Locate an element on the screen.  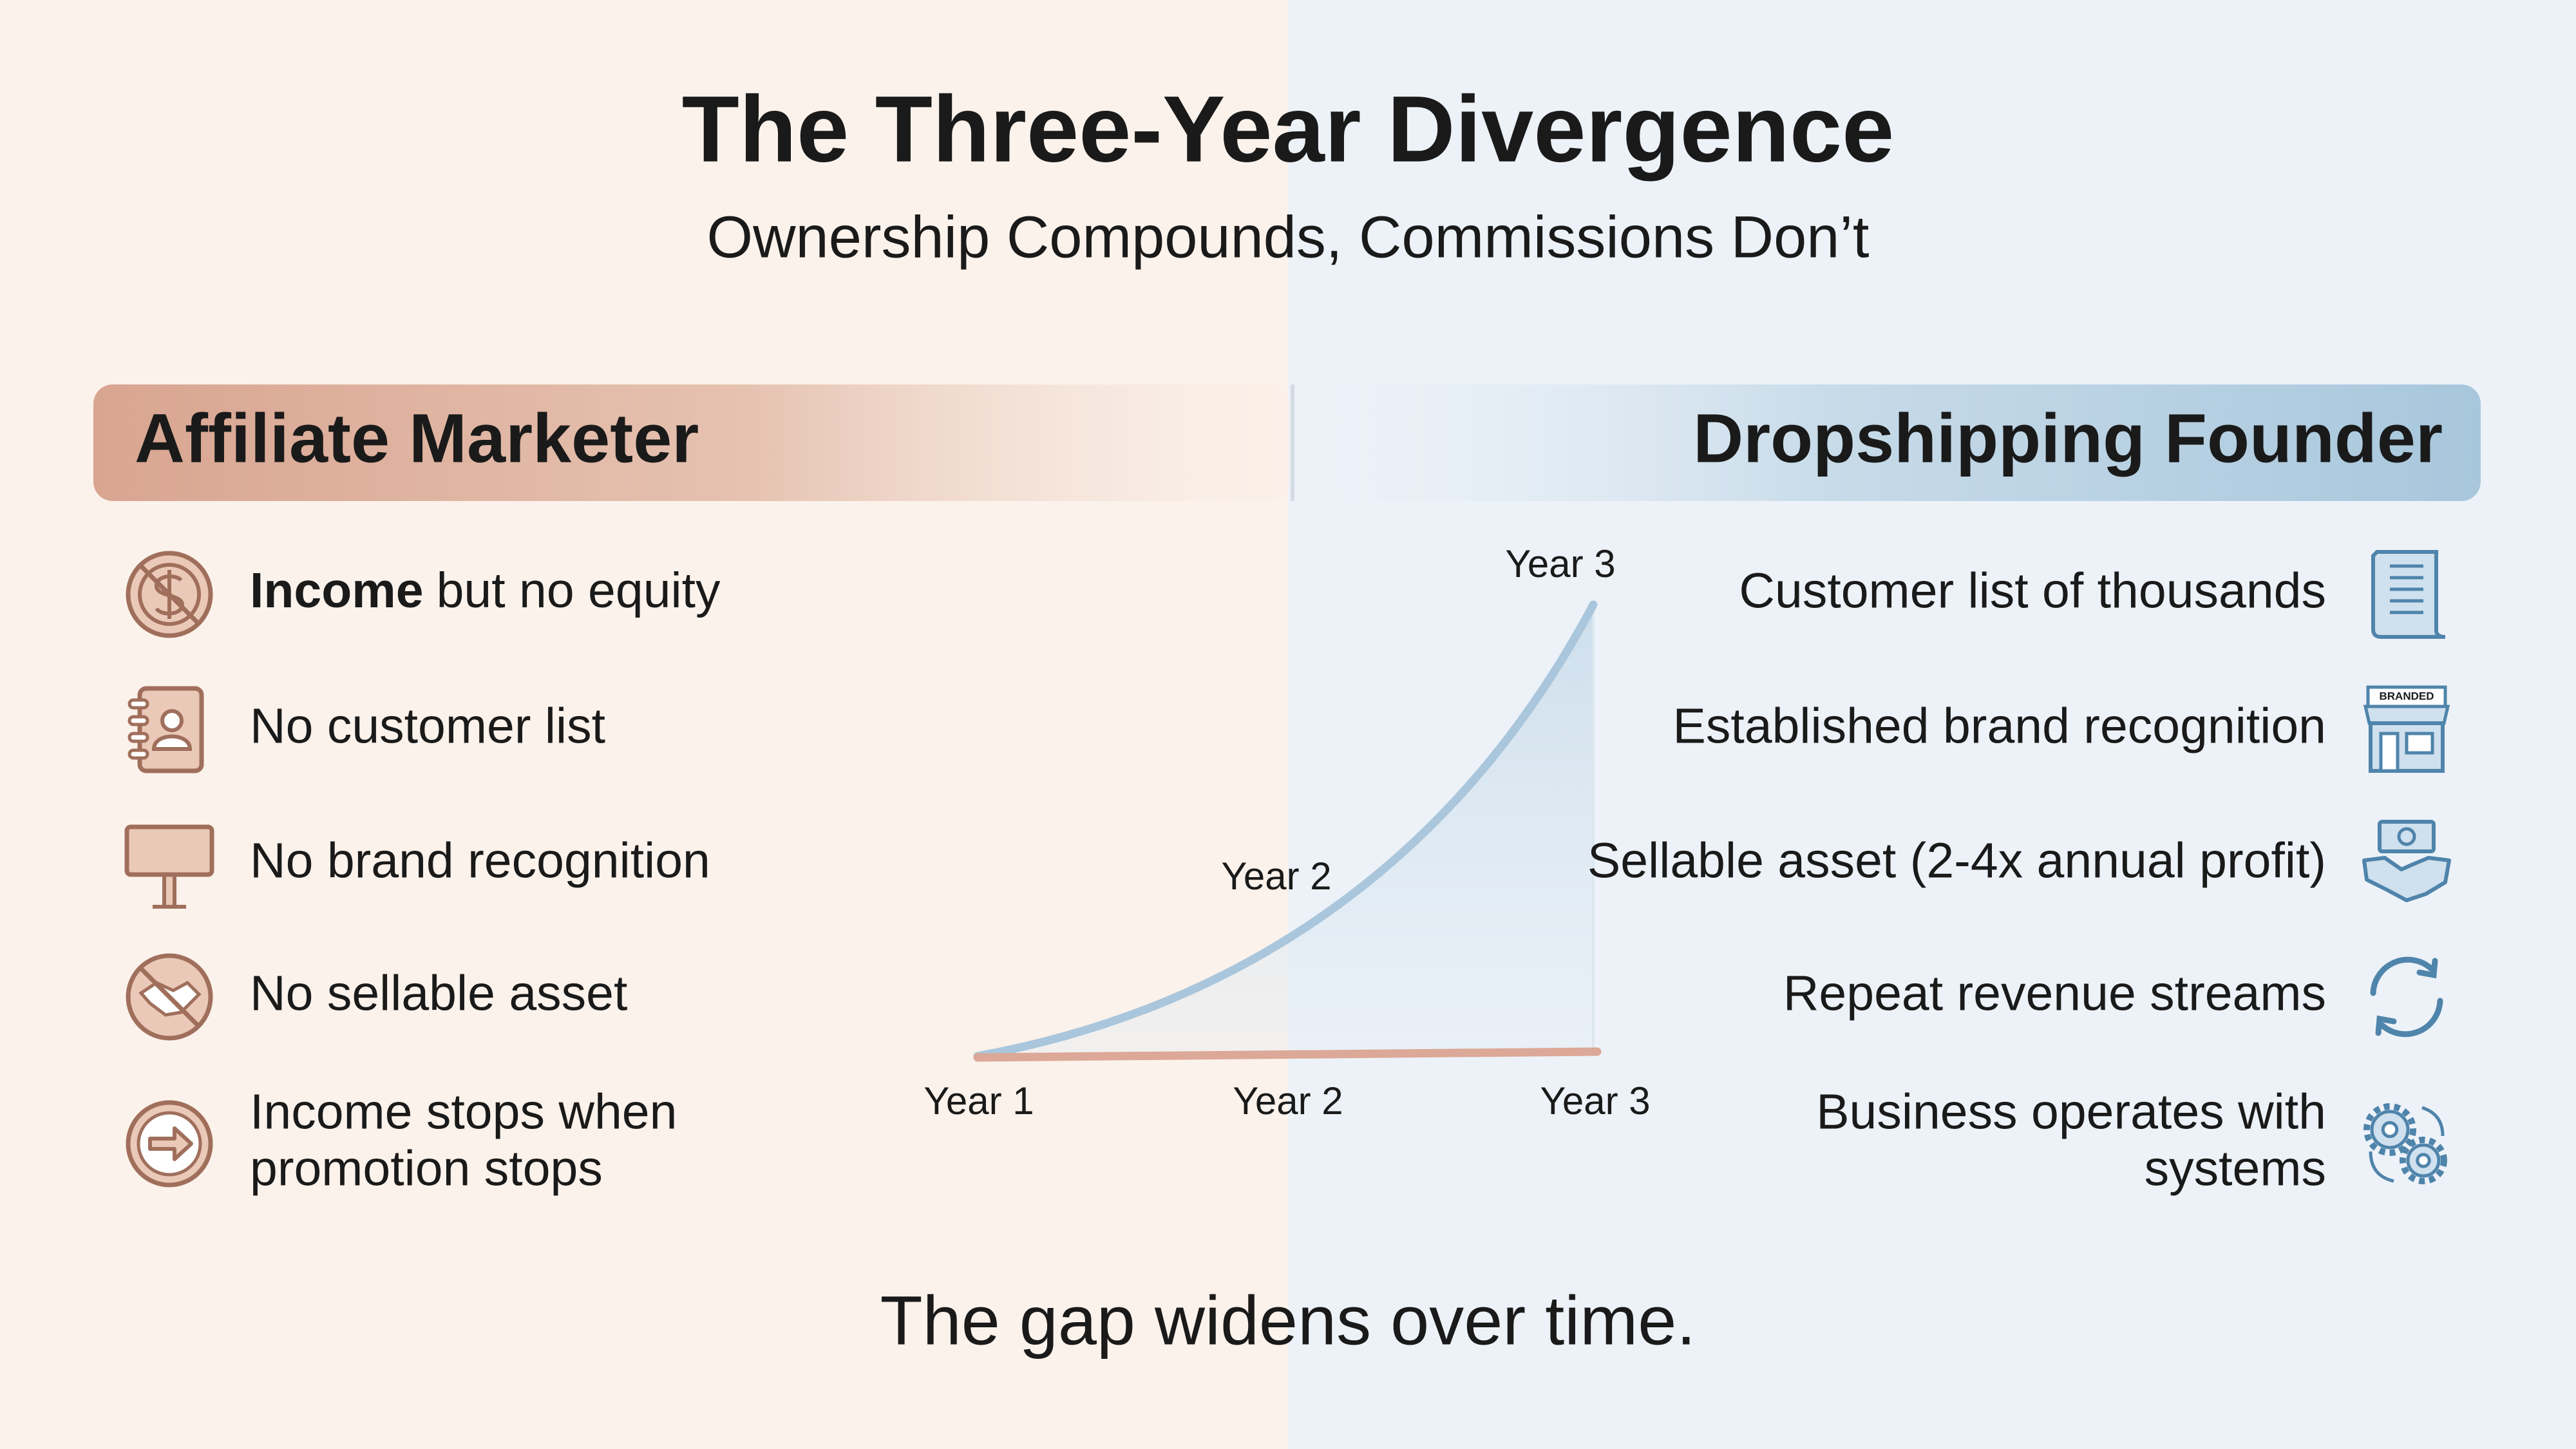
mid-label: Year 2 is located at coordinates (1276, 877).